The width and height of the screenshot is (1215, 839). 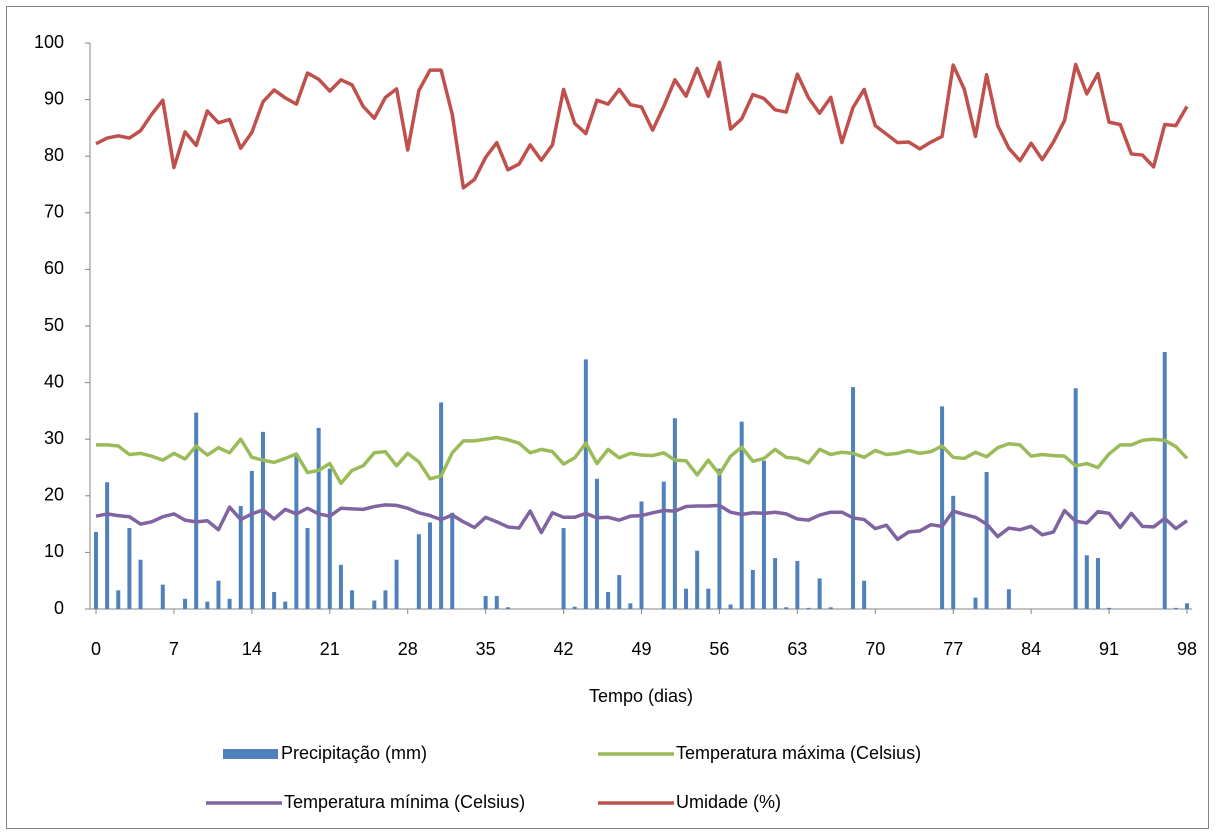 What do you see at coordinates (719, 649) in the screenshot?
I see `x-tick-label: 56` at bounding box center [719, 649].